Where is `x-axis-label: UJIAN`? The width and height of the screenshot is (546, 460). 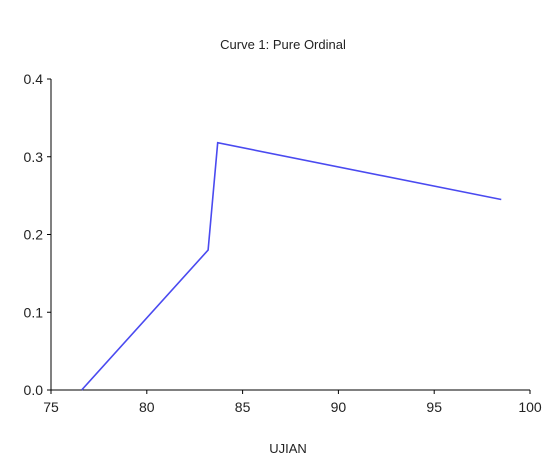 x-axis-label: UJIAN is located at coordinates (288, 448).